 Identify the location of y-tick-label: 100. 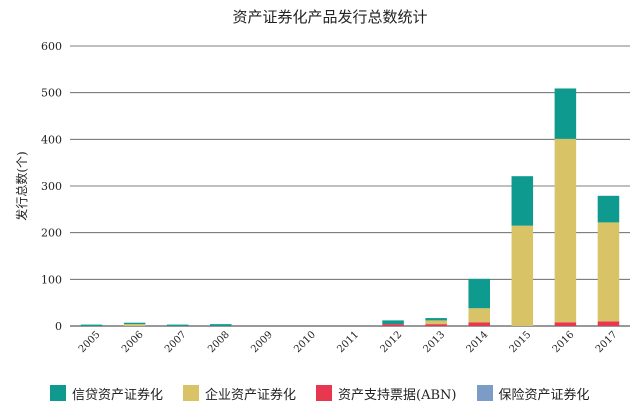
(51, 279).